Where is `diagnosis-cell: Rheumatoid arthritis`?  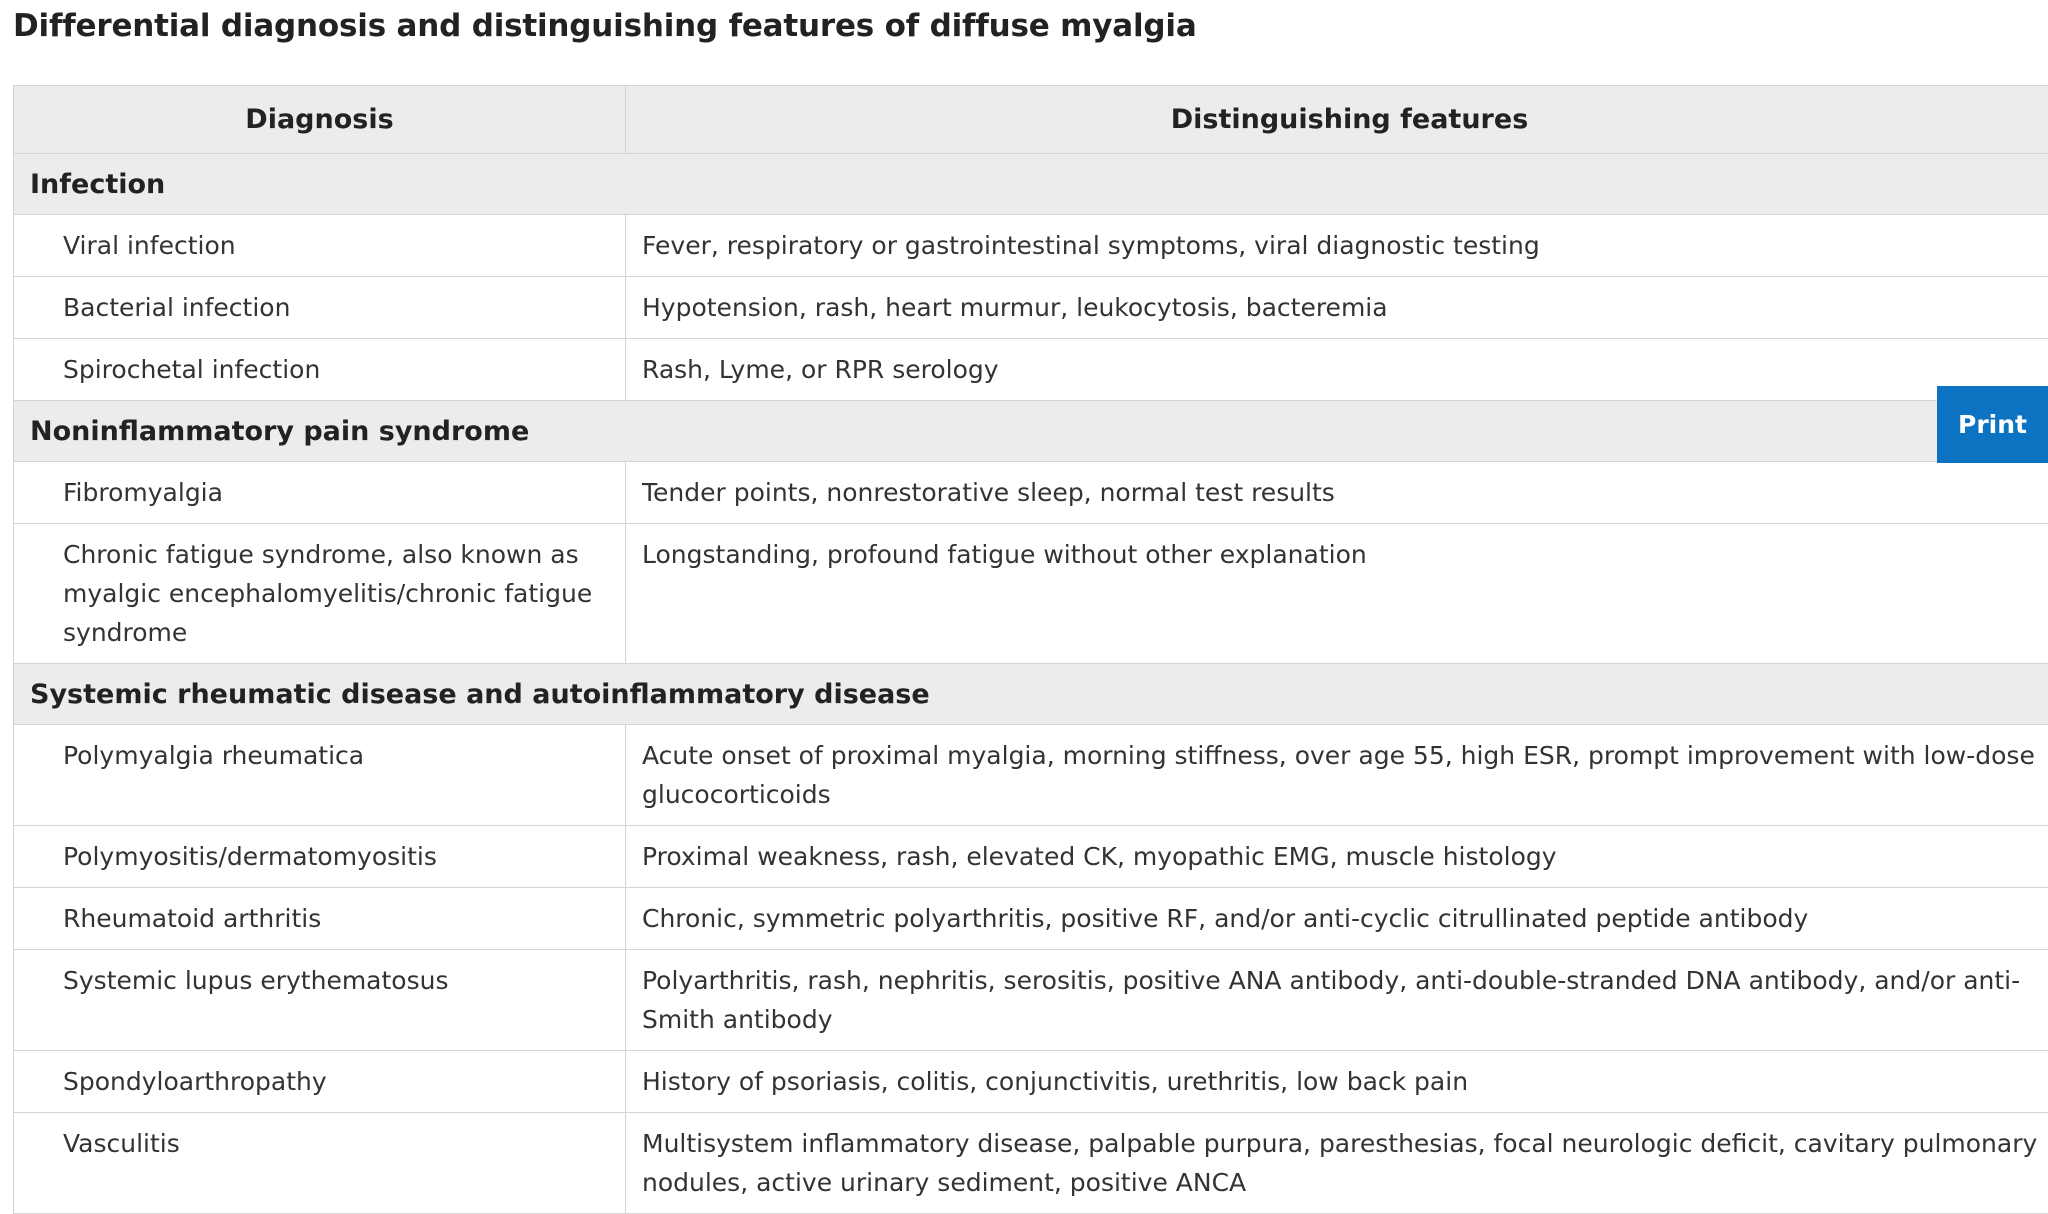 diagnosis-cell: Rheumatoid arthritis is located at coordinates (320, 919).